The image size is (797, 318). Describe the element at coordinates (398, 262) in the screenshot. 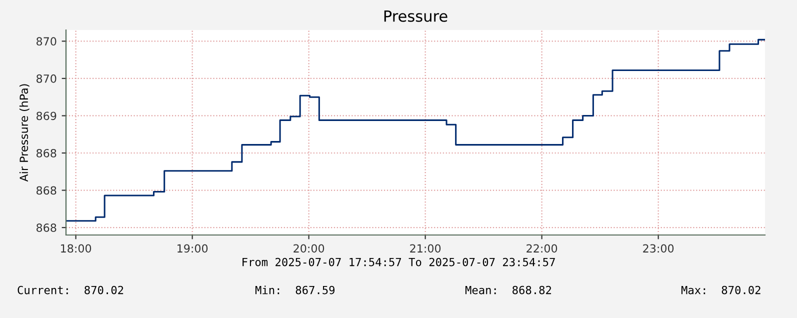

I see `text: From 2025-07-07 17:54:57 To 2025-07-07 23:54:57` at that location.